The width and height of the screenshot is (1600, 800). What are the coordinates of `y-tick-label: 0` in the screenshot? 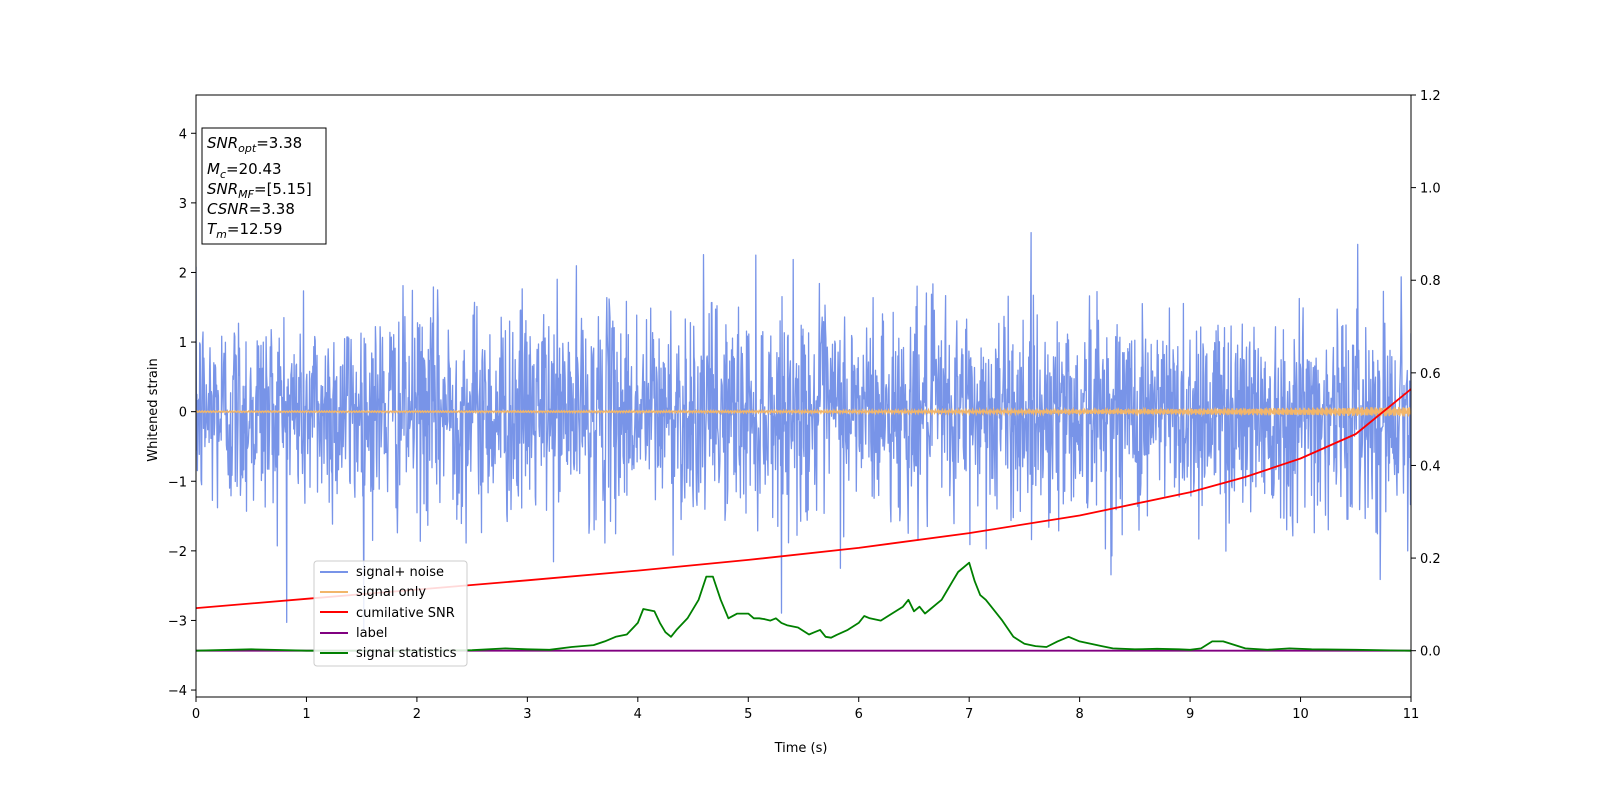 It's located at (183, 413).